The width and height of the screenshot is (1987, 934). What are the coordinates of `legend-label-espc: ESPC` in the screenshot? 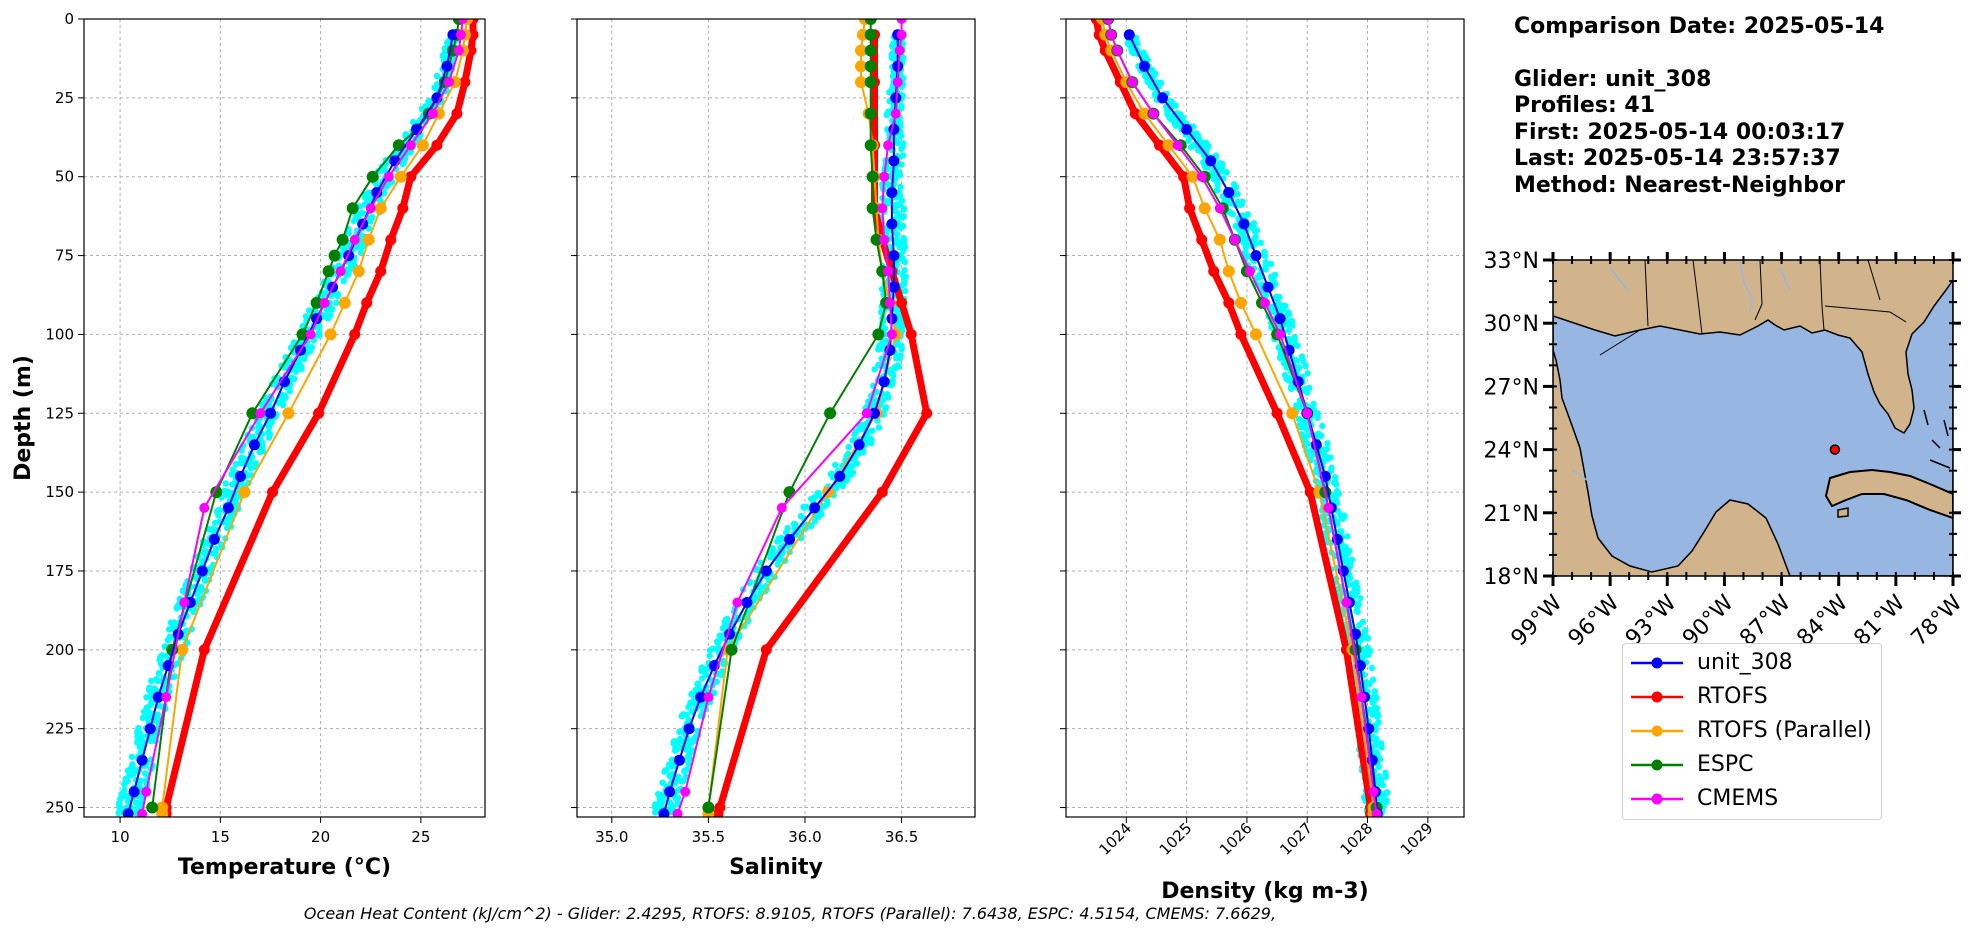 It's located at (1725, 764).